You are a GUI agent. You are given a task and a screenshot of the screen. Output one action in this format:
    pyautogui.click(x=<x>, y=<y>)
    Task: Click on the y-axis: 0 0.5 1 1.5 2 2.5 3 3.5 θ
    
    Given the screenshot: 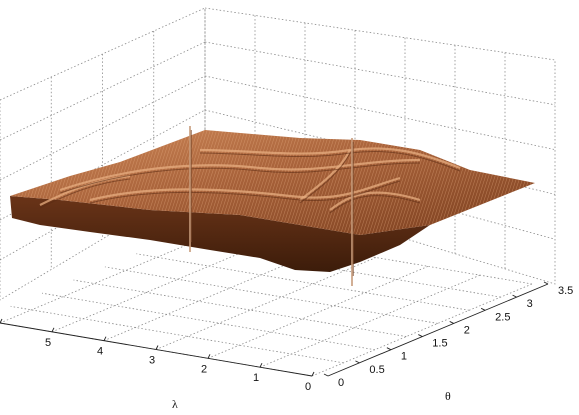 What is the action you would take?
    pyautogui.click(x=448, y=342)
    